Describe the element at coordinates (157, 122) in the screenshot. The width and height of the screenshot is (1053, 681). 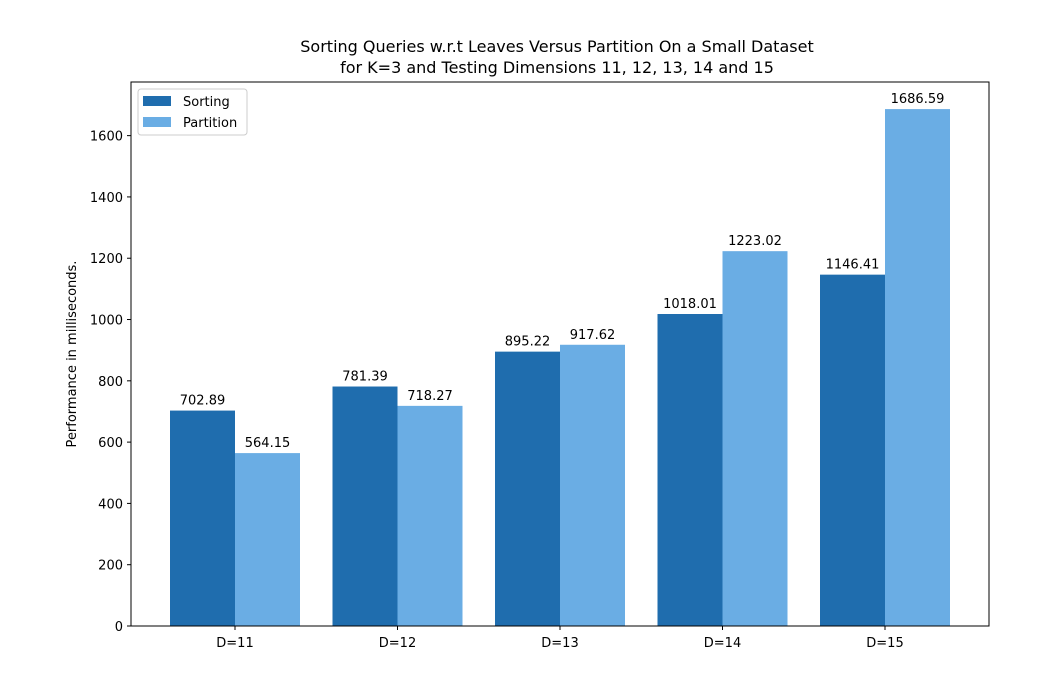
I see `legend-swatch-partition` at that location.